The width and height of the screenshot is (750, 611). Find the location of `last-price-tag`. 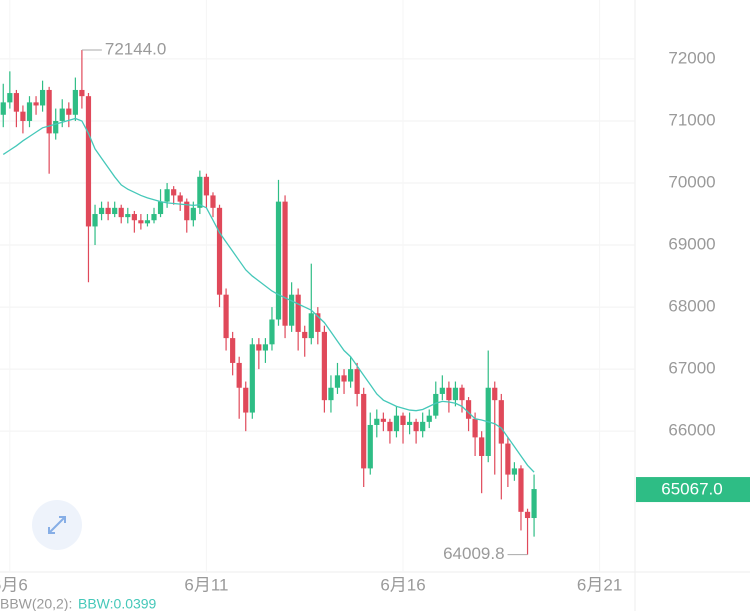

last-price-tag is located at coordinates (693, 490).